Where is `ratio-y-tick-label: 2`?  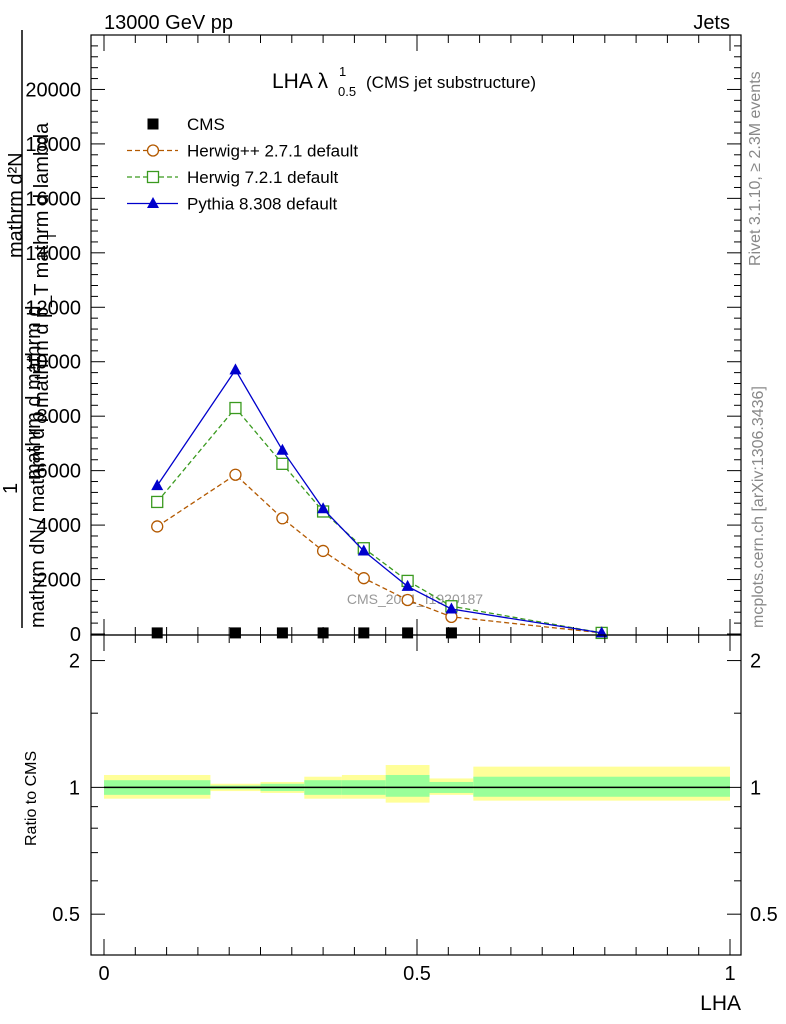
ratio-y-tick-label: 2 is located at coordinates (74, 662).